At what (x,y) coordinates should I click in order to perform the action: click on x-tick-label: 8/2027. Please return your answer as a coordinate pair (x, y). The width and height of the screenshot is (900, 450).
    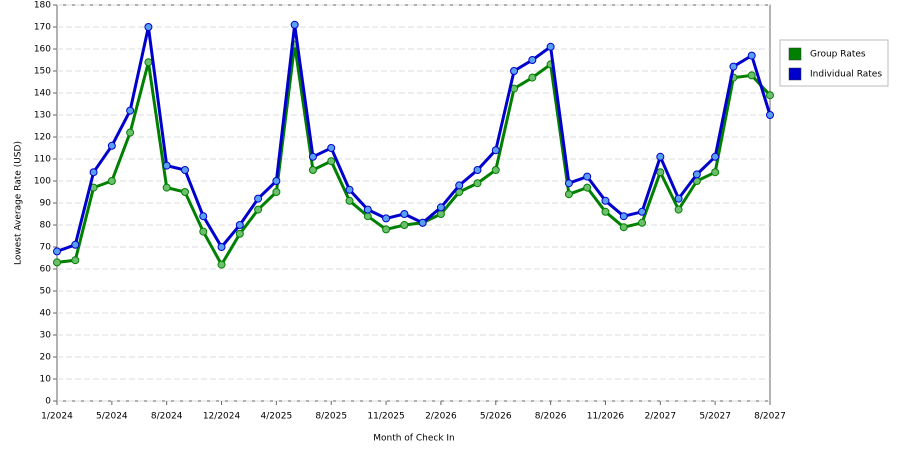
    Looking at the image, I should click on (770, 417).